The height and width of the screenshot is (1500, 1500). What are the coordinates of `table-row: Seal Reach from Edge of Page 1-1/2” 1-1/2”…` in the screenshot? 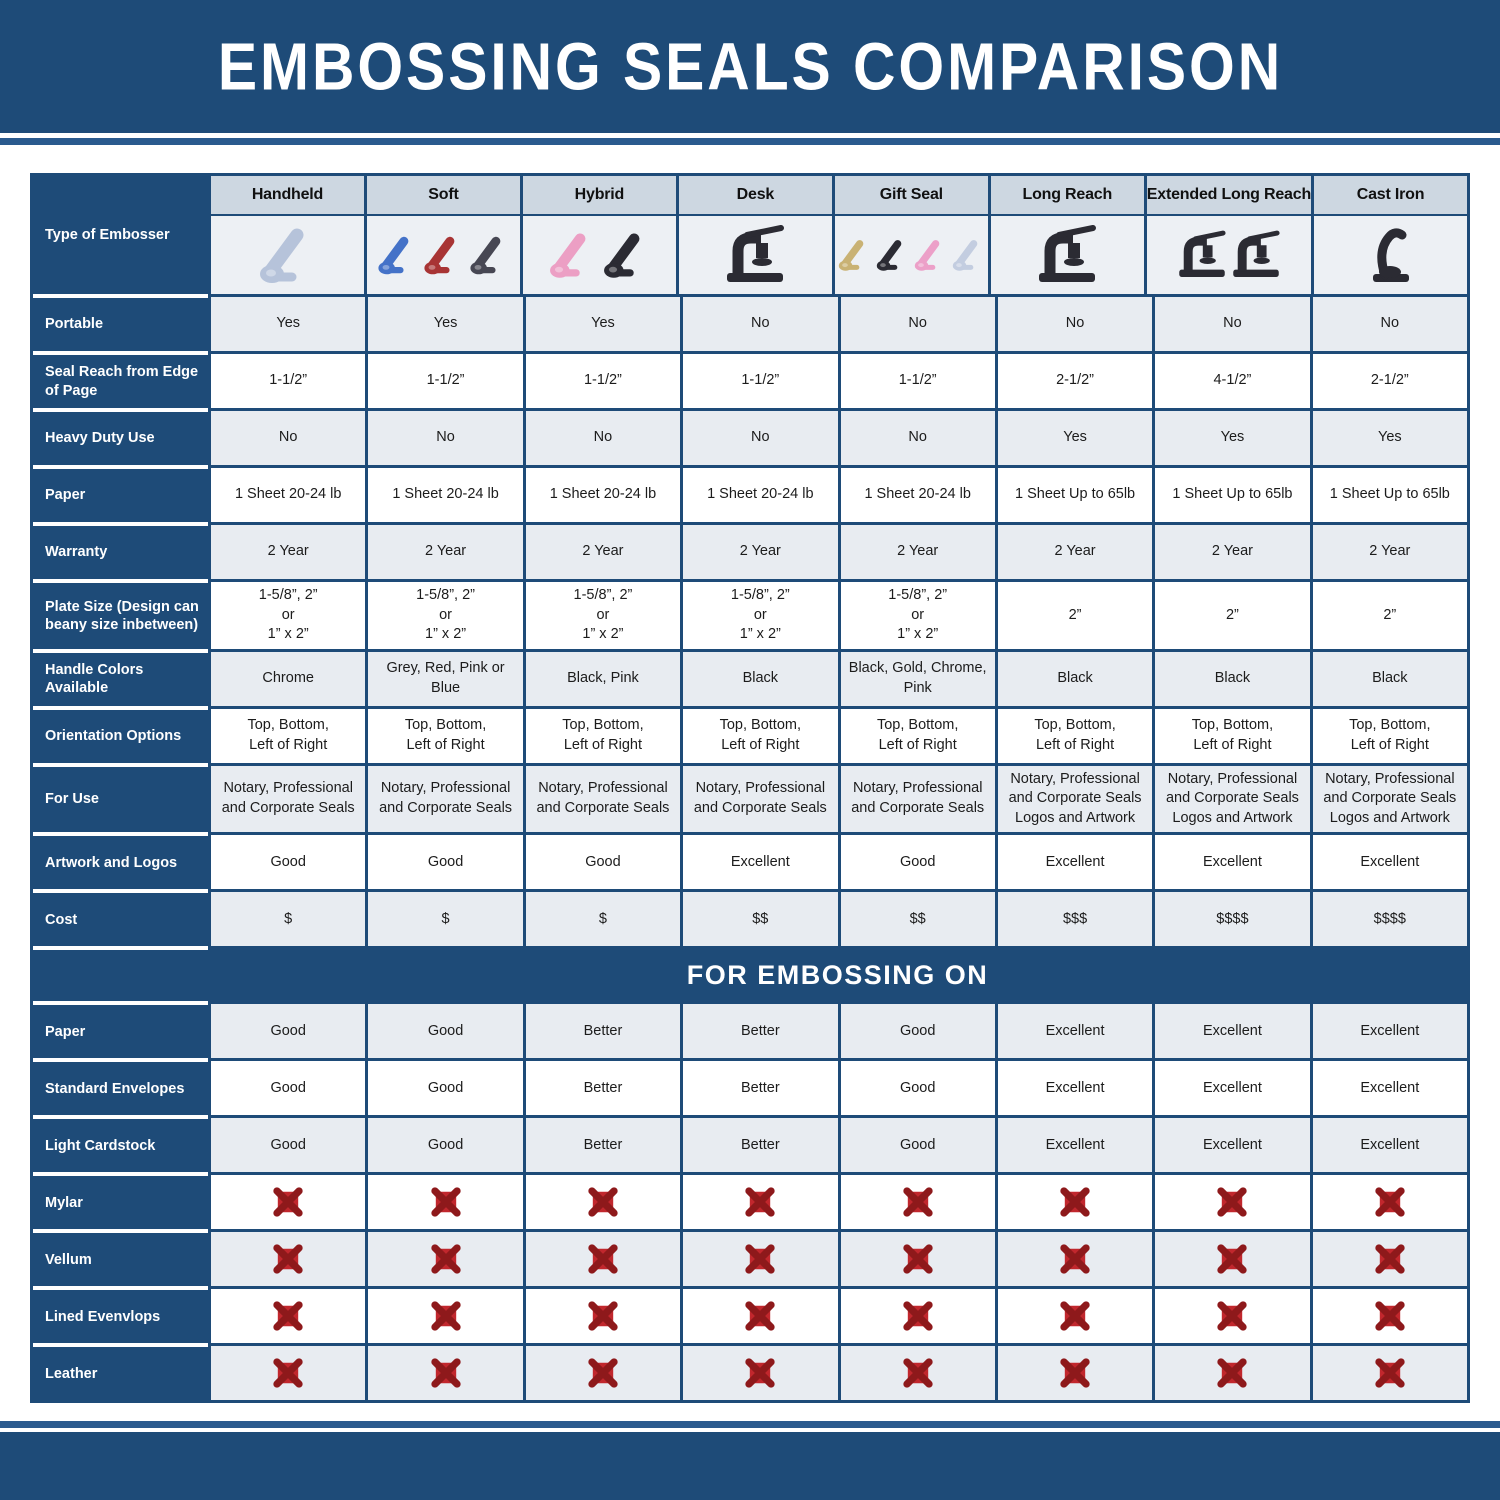 It's located at (750, 379).